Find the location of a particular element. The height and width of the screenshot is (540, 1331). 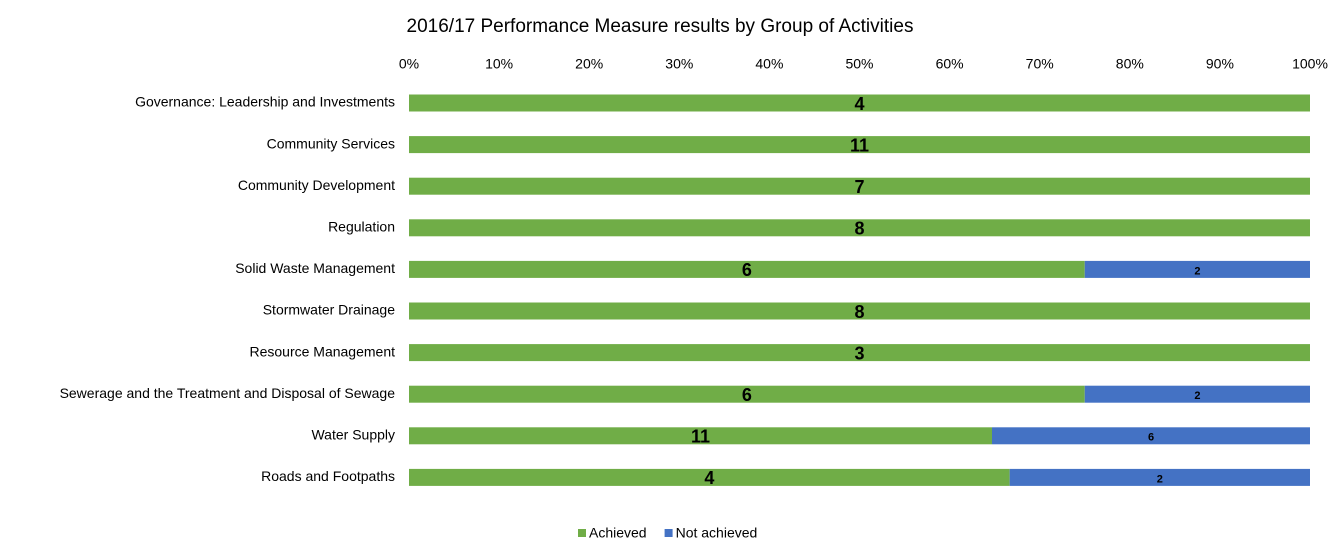

x-tick-label: 80% is located at coordinates (1130, 64).